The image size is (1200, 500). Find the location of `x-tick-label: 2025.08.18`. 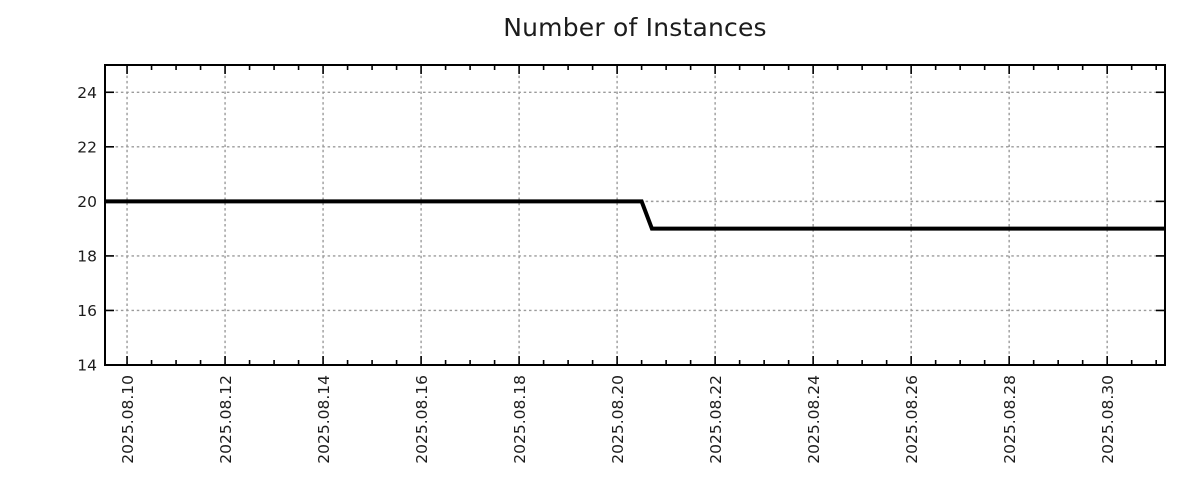

x-tick-label: 2025.08.18 is located at coordinates (520, 419).